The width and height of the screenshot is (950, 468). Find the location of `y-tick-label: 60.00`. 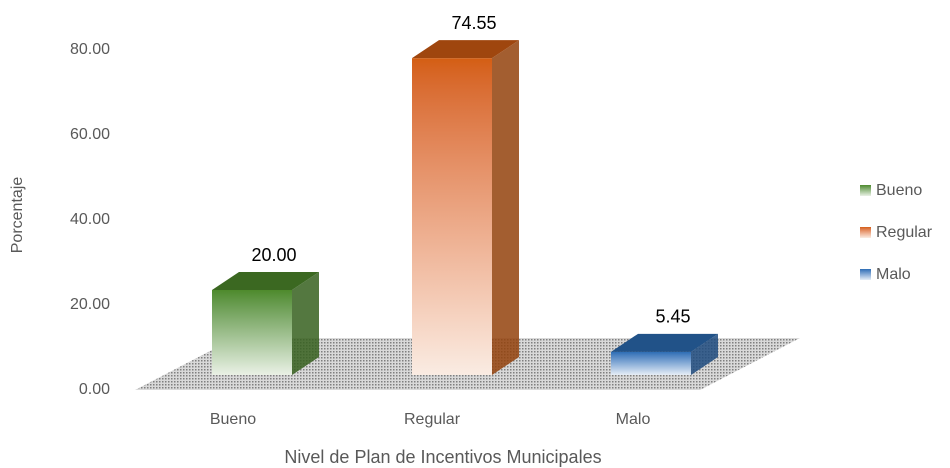

y-tick-label: 60.00 is located at coordinates (90, 134).